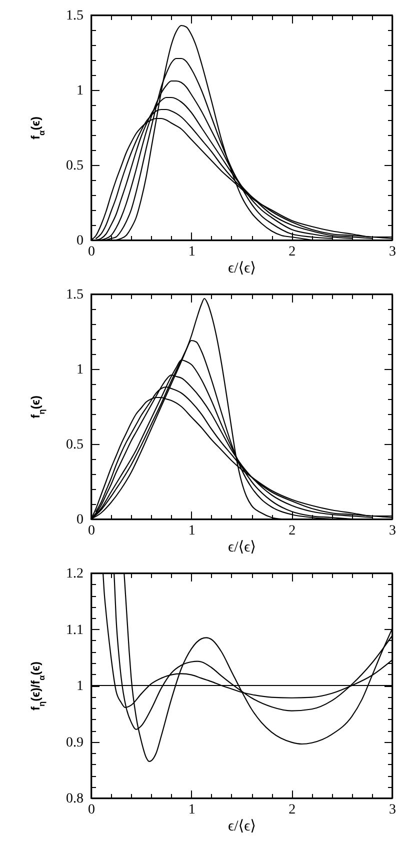  What do you see at coordinates (75, 742) in the screenshot?
I see `y-tick-label: 0.9` at bounding box center [75, 742].